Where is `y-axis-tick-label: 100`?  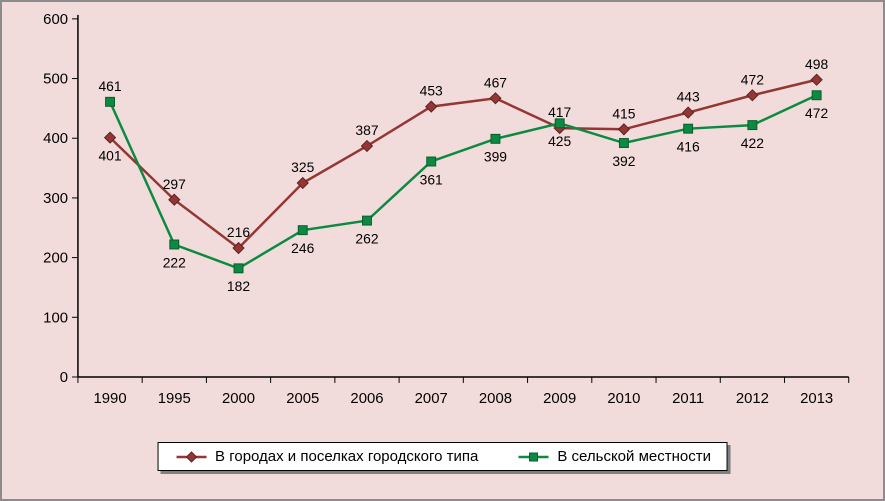
y-axis-tick-label: 100 is located at coordinates (55, 318).